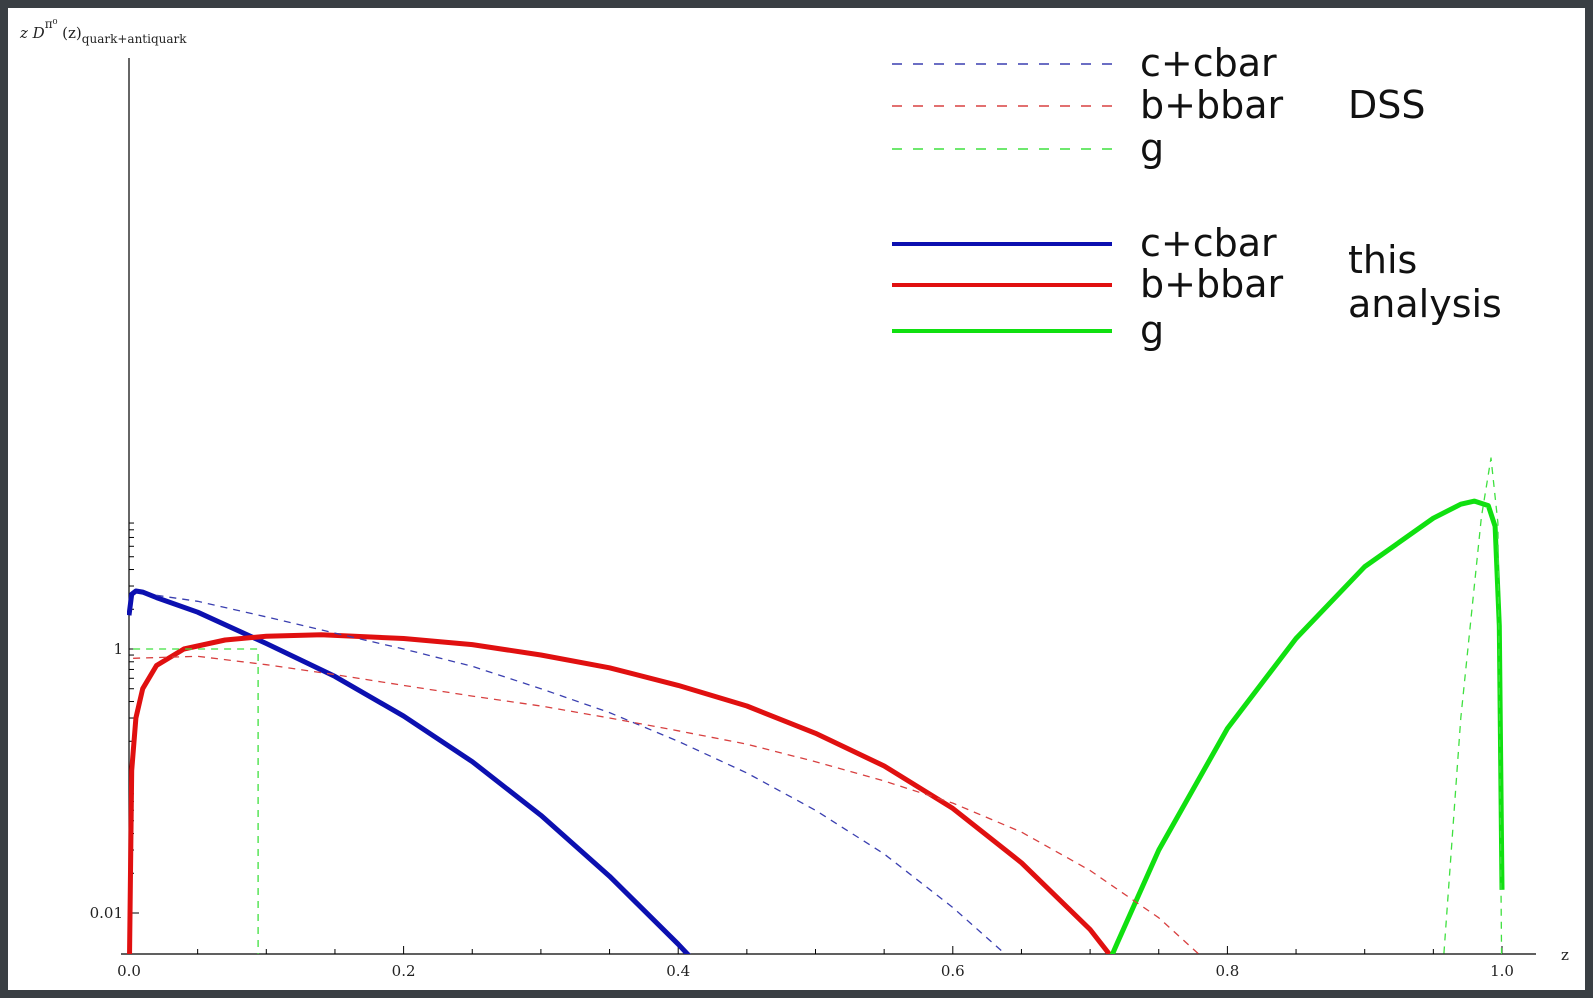  I want to click on x-tick-label: 0.4, so click(678, 971).